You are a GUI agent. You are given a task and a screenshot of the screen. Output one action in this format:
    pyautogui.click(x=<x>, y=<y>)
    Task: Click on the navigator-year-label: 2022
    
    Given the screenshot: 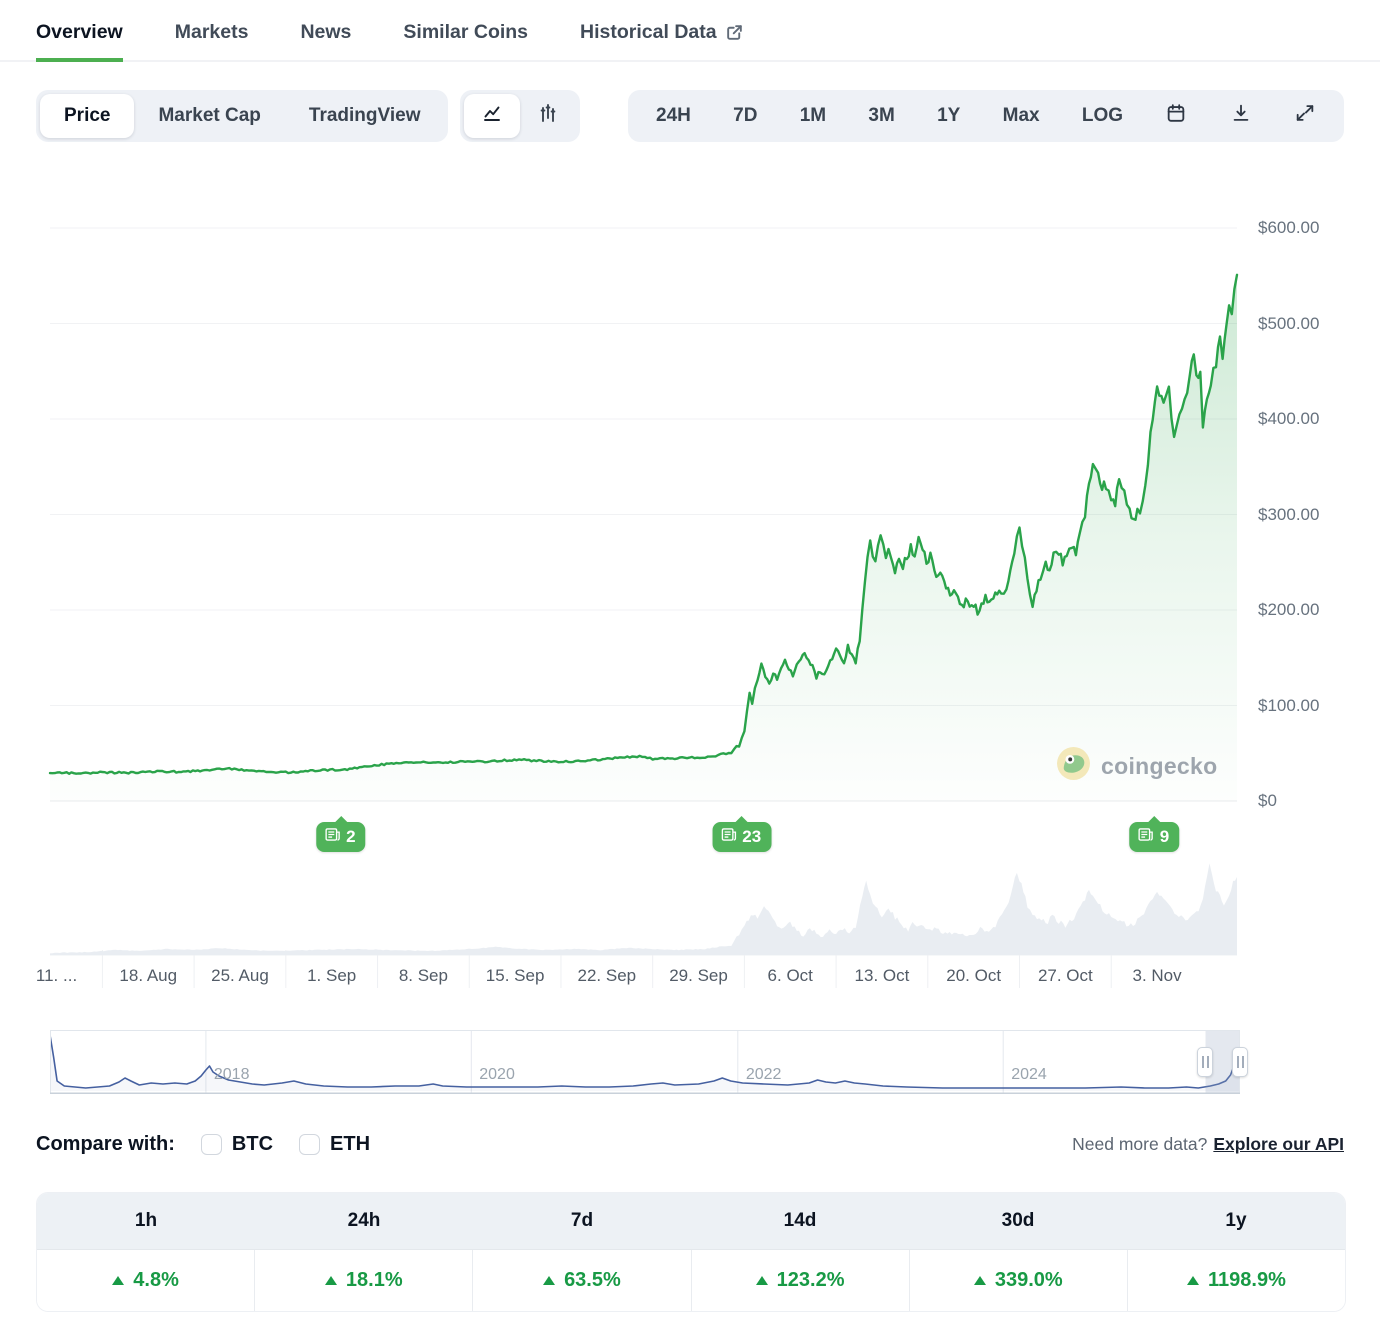 What is the action you would take?
    pyautogui.click(x=763, y=1074)
    